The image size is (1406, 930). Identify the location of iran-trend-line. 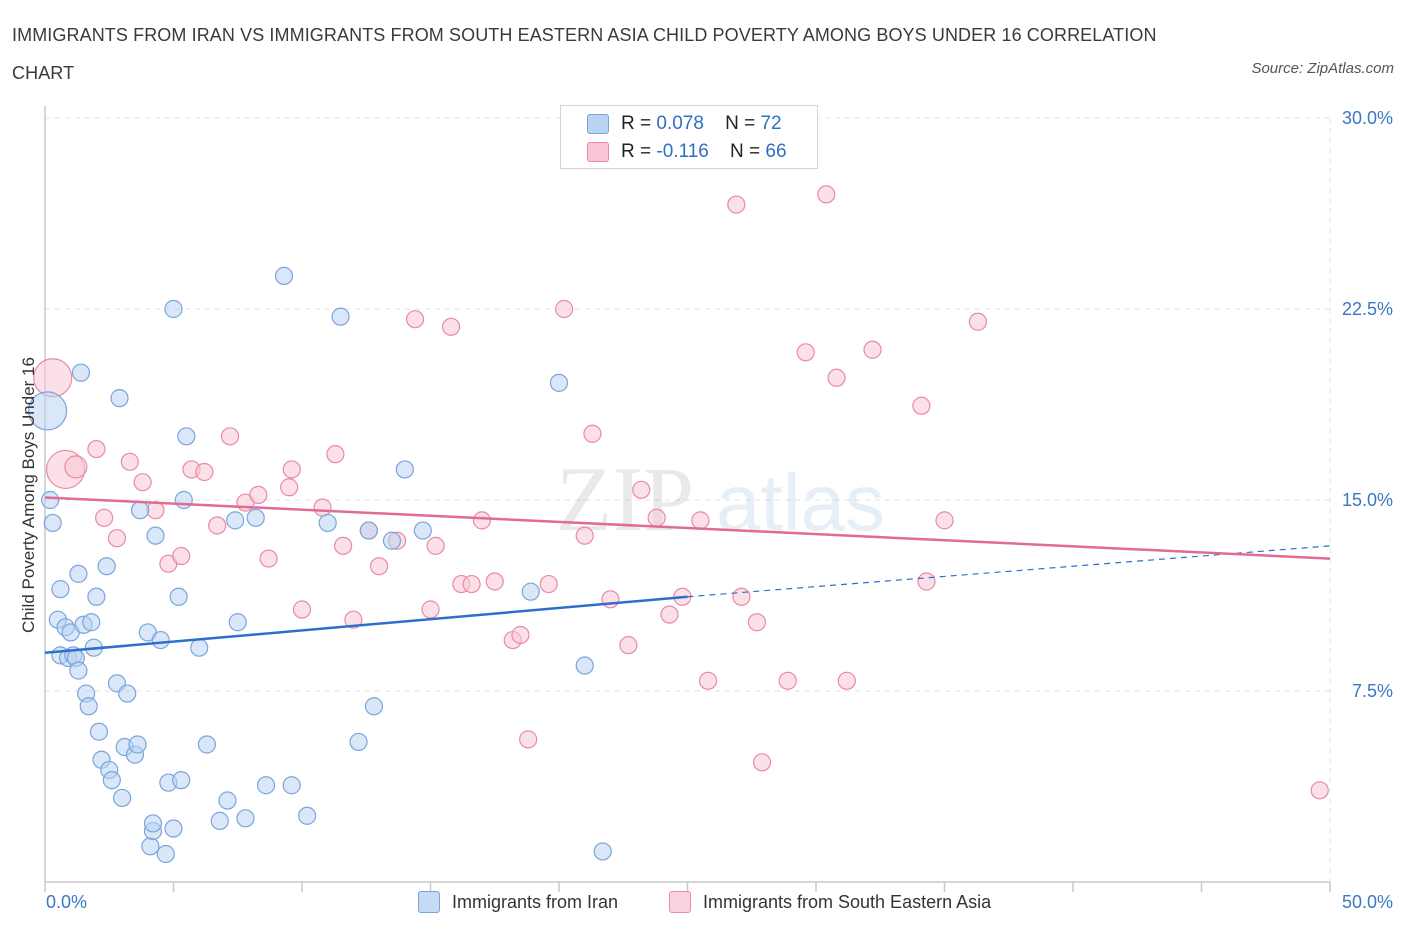
(366, 625).